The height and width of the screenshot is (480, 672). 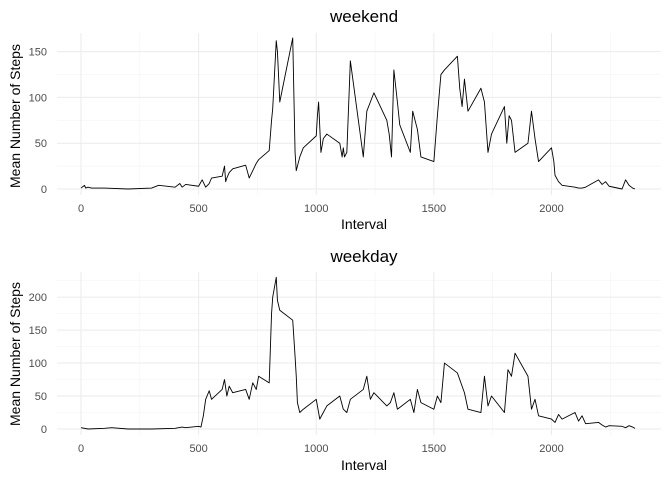 I want to click on weekend-x-axis-title: Interval, so click(x=364, y=224).